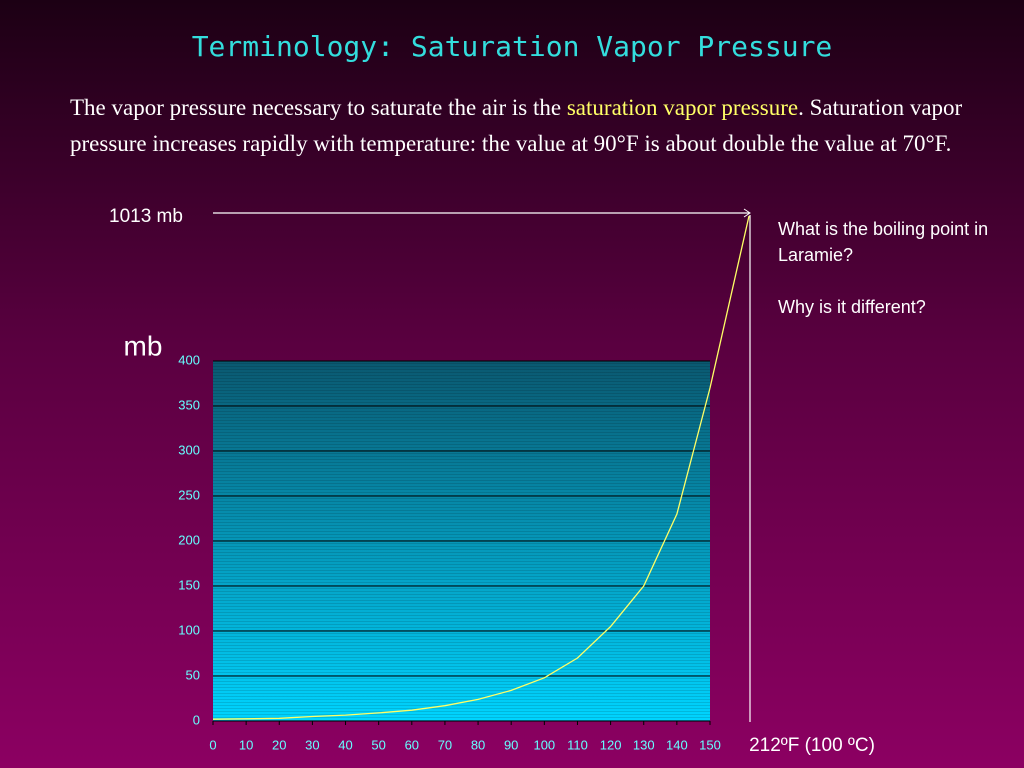 This screenshot has width=1024, height=768. What do you see at coordinates (189, 404) in the screenshot?
I see `y-tick-label: 350` at bounding box center [189, 404].